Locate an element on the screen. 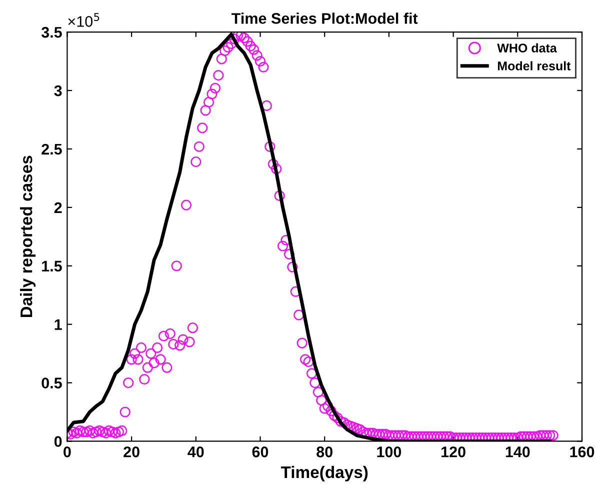  y-tick-label: 0 is located at coordinates (58, 441).